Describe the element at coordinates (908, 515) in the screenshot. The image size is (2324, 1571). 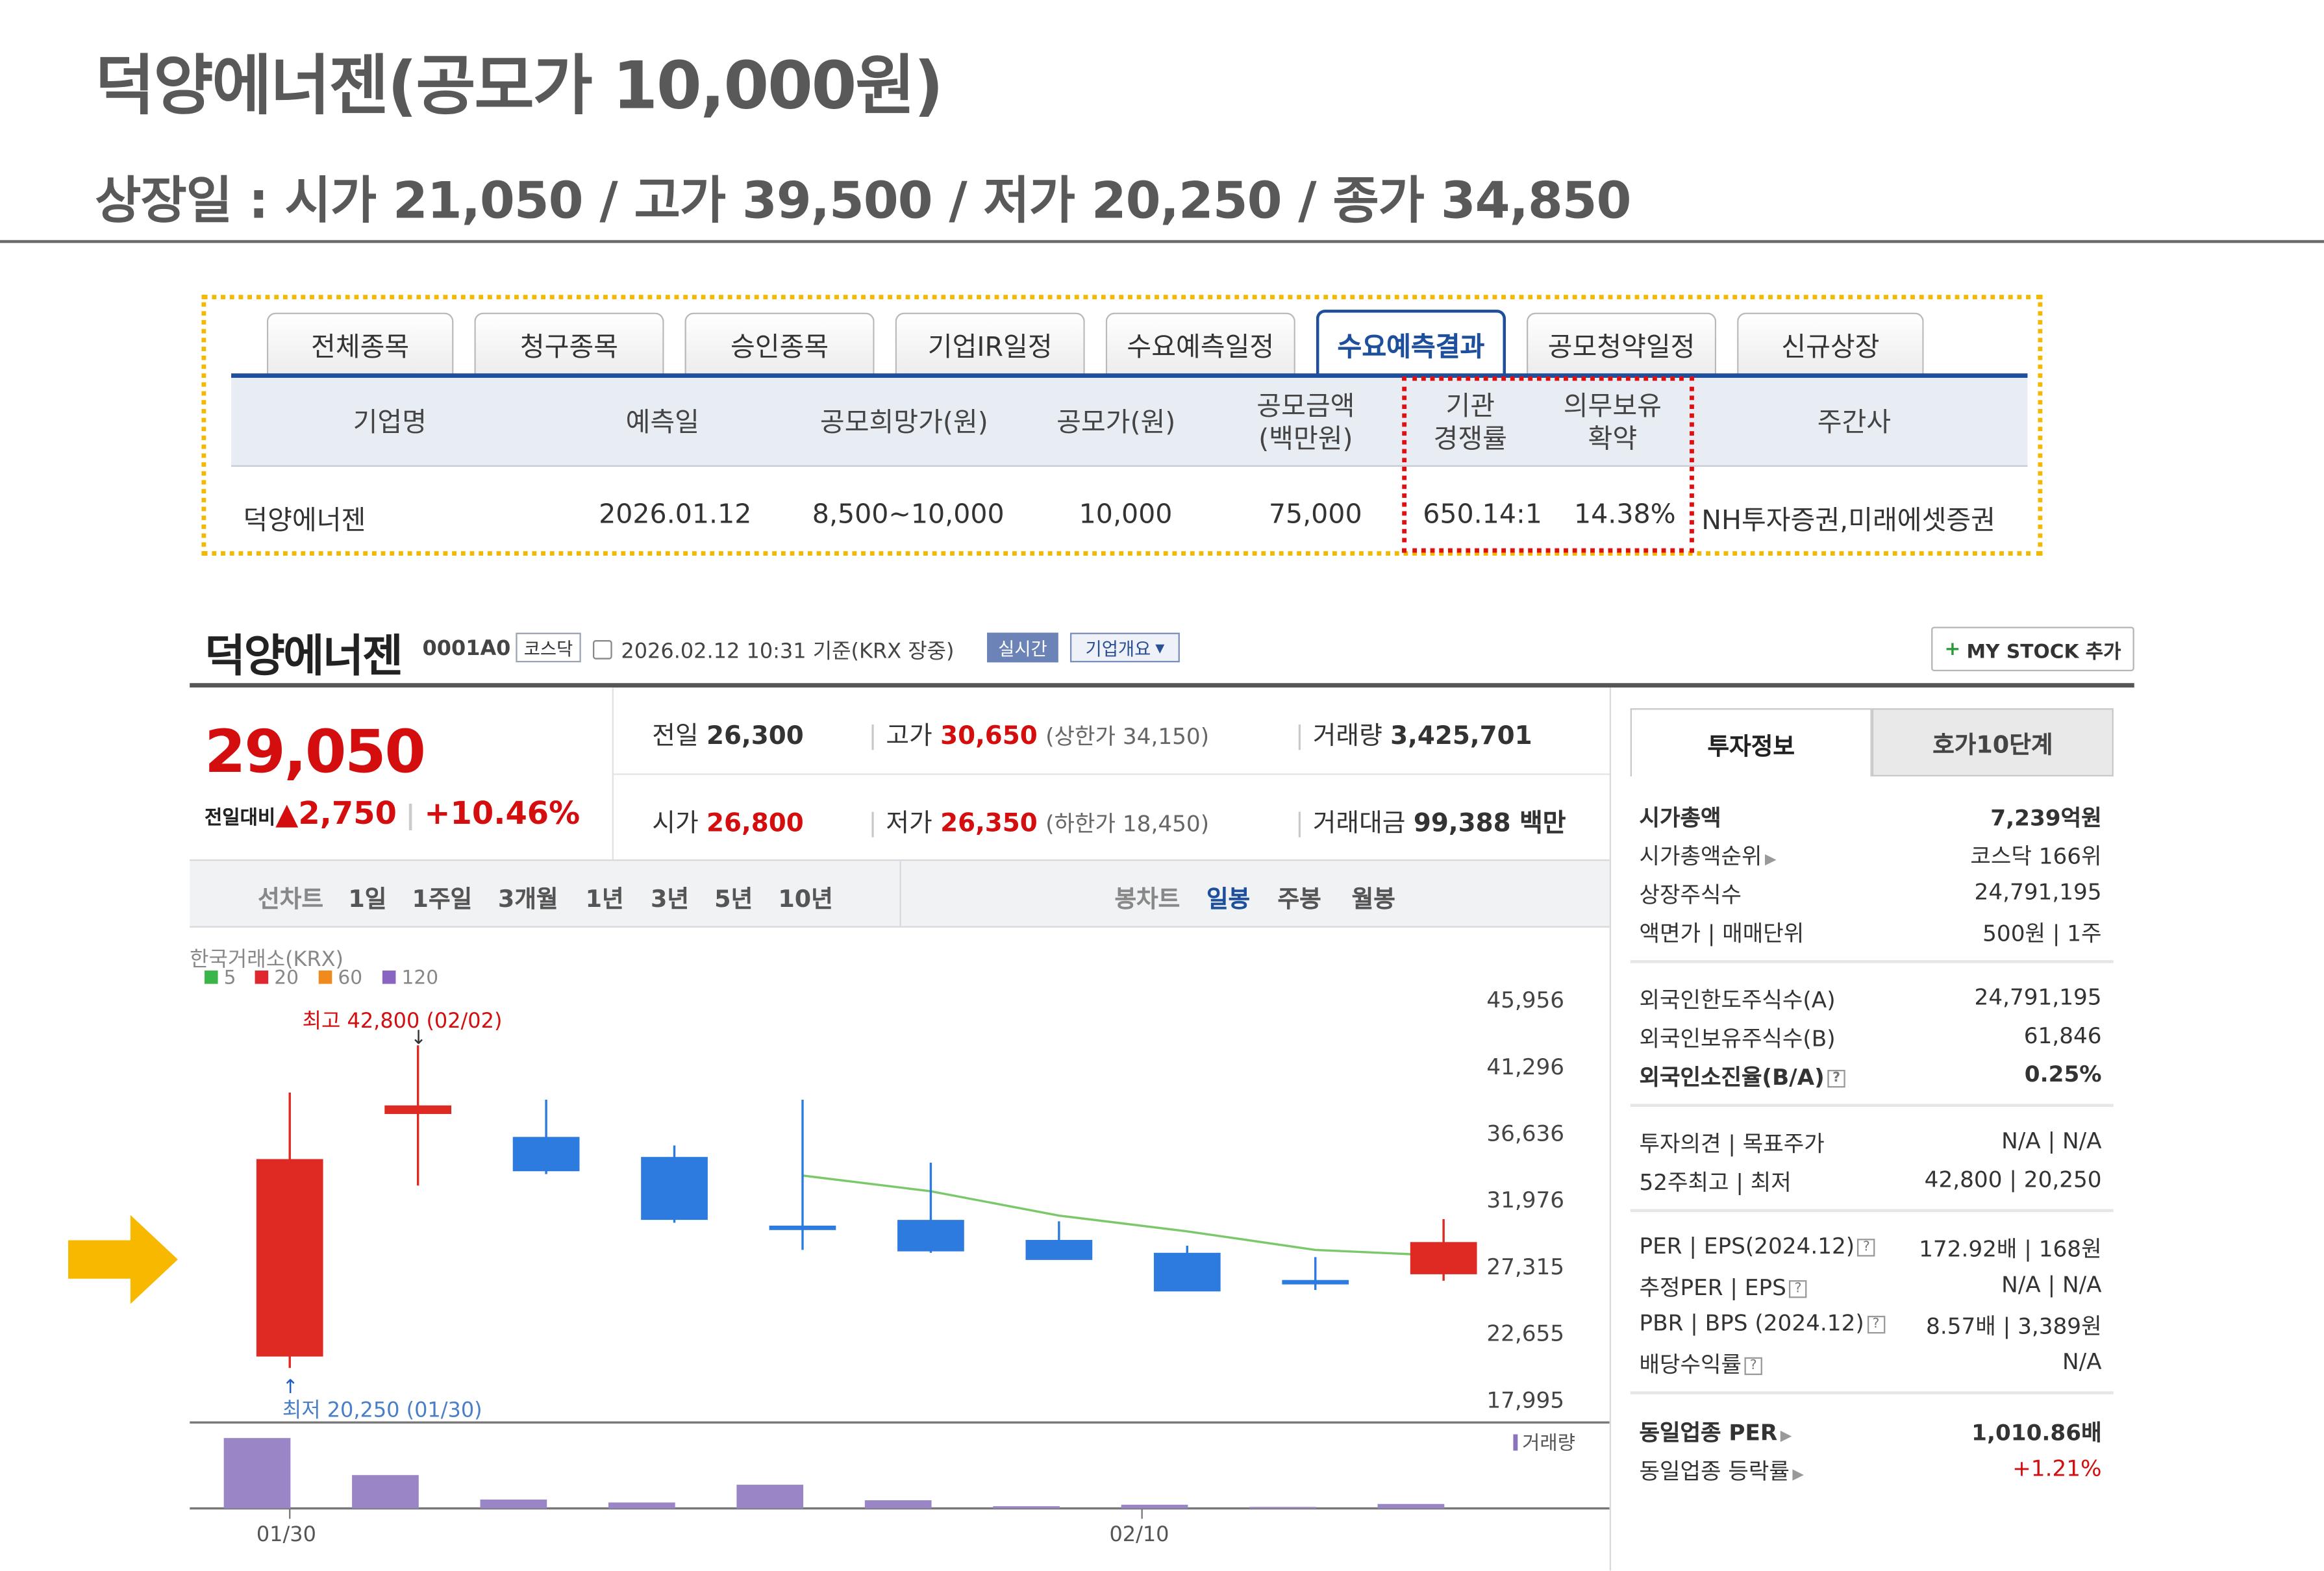
I see `row-hope-price: 8,500~10,000` at that location.